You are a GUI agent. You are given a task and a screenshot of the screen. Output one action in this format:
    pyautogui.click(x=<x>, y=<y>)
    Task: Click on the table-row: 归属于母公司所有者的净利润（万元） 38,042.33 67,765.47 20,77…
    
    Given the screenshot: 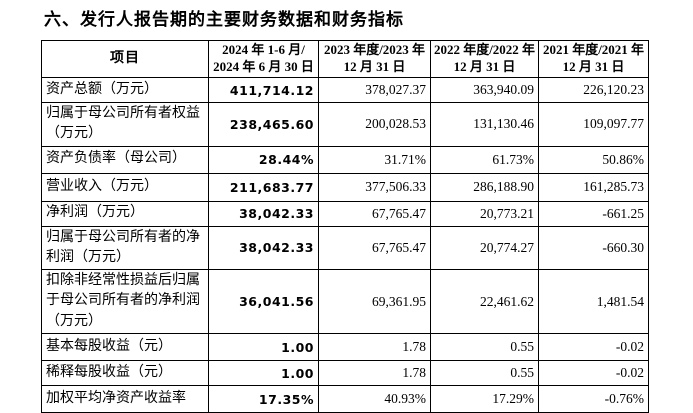 What is the action you would take?
    pyautogui.click(x=345, y=248)
    